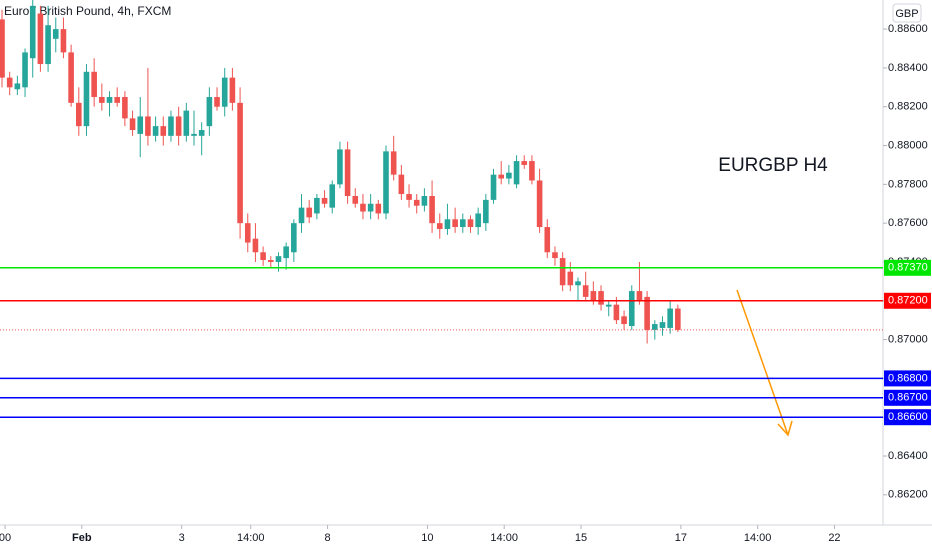 The width and height of the screenshot is (932, 550). Describe the element at coordinates (908, 184) in the screenshot. I see `y-tick-label: 0.87800` at that location.